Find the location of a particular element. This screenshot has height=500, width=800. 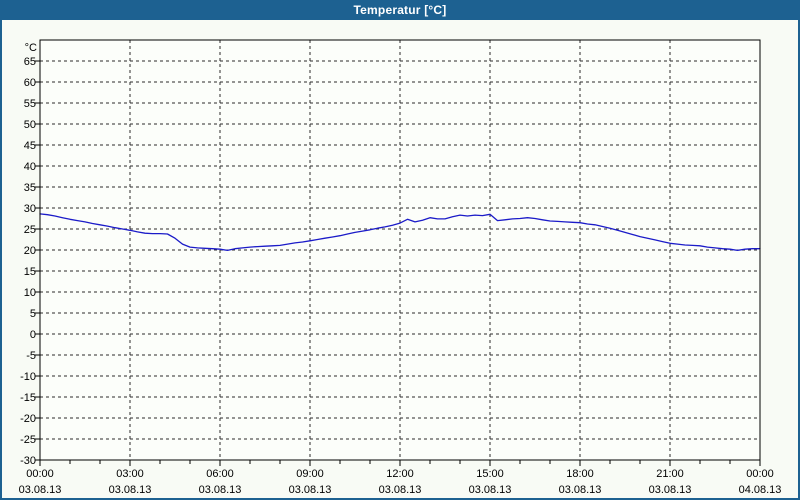

svg-text: 30 is located at coordinates (30, 209).